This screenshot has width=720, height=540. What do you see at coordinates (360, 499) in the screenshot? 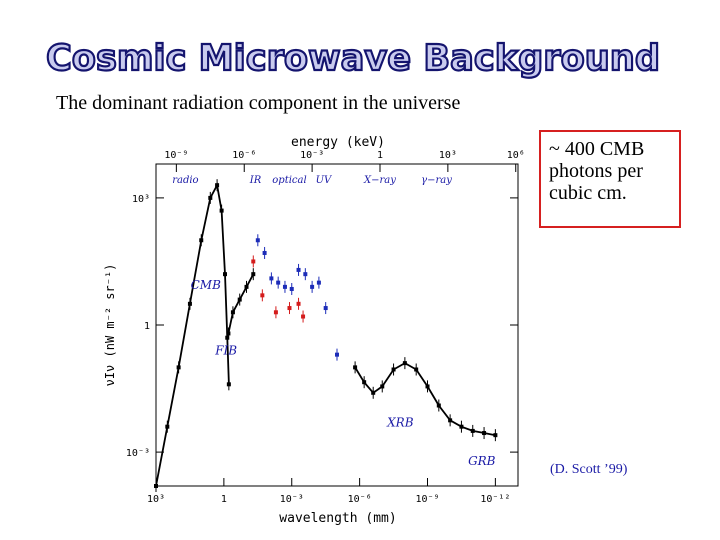
I see `bottom-tick-label: 10⁻⁶` at bounding box center [360, 499].